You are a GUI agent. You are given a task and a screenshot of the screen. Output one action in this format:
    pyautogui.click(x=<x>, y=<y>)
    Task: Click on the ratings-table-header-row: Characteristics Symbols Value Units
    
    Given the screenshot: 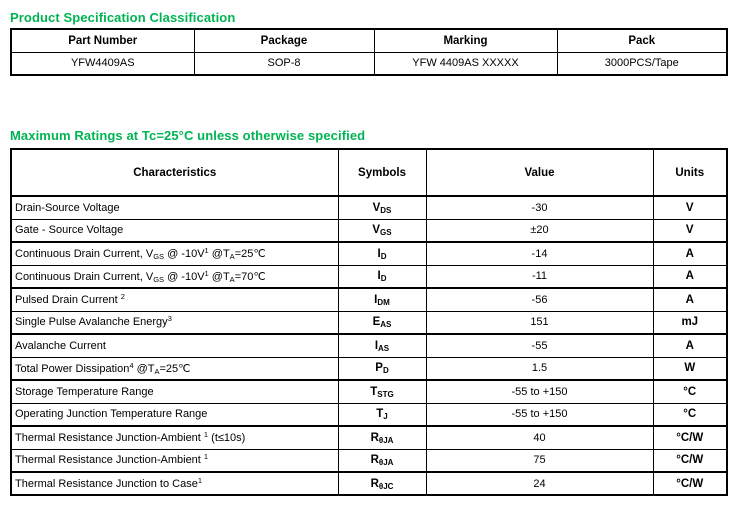 What is the action you would take?
    pyautogui.click(x=369, y=172)
    